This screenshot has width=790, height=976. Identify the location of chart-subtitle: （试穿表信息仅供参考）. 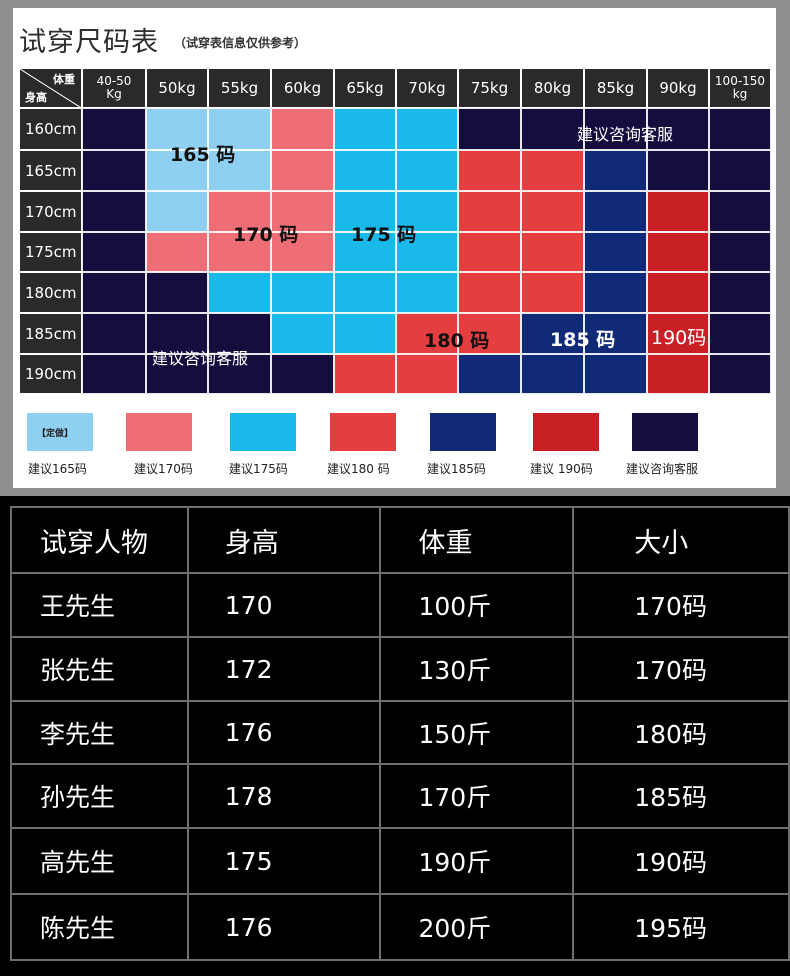
(240, 43).